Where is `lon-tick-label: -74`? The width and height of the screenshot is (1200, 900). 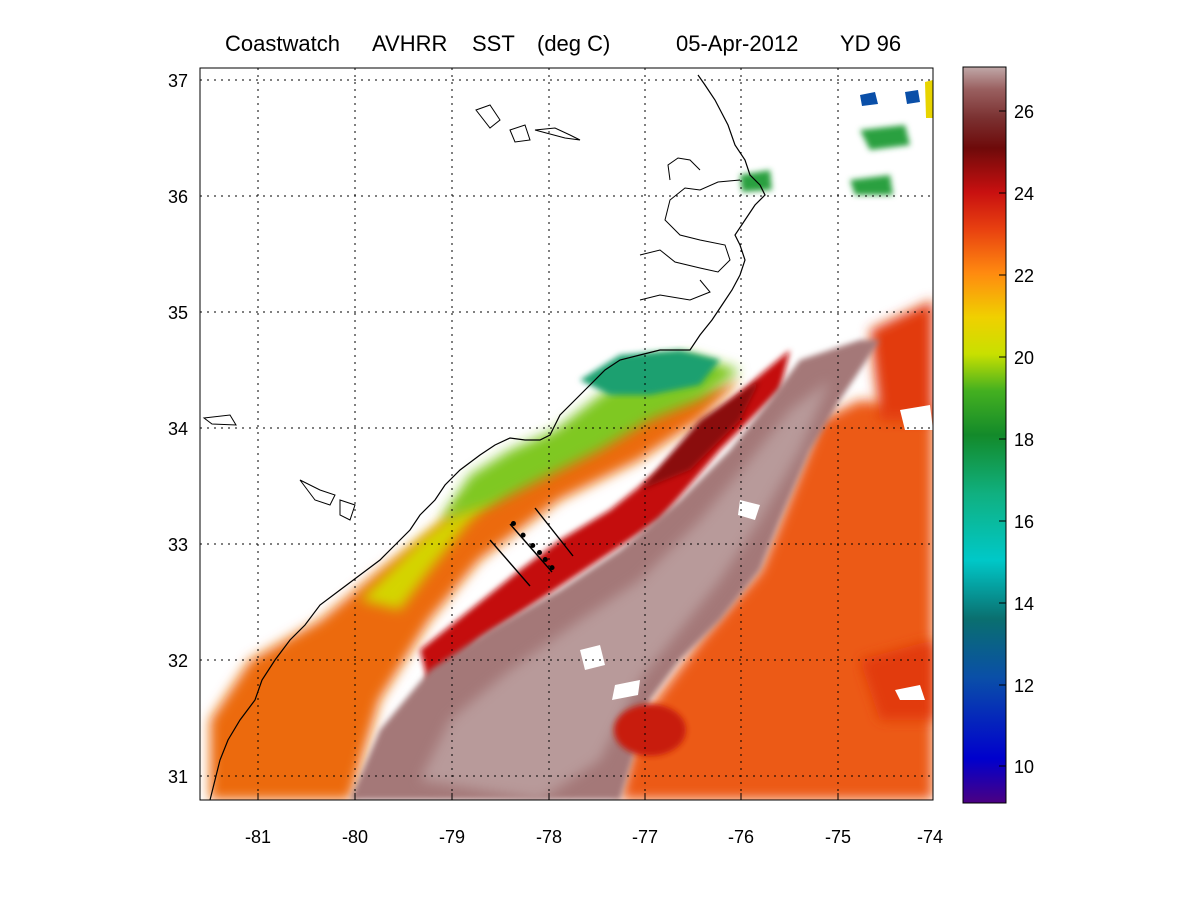
lon-tick-label: -74 is located at coordinates (930, 837).